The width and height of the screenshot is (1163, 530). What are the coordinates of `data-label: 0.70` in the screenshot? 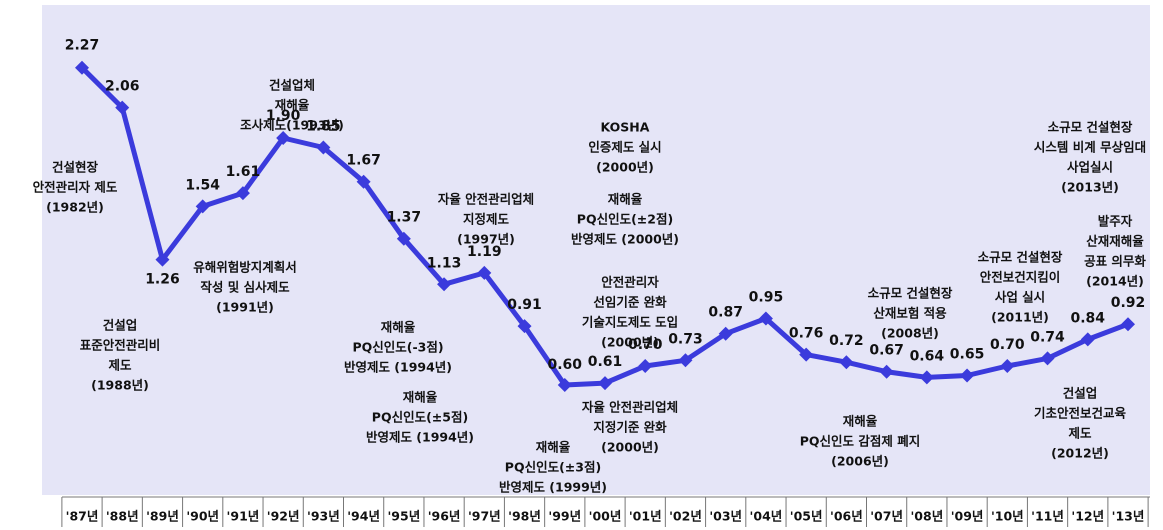 It's located at (645, 345).